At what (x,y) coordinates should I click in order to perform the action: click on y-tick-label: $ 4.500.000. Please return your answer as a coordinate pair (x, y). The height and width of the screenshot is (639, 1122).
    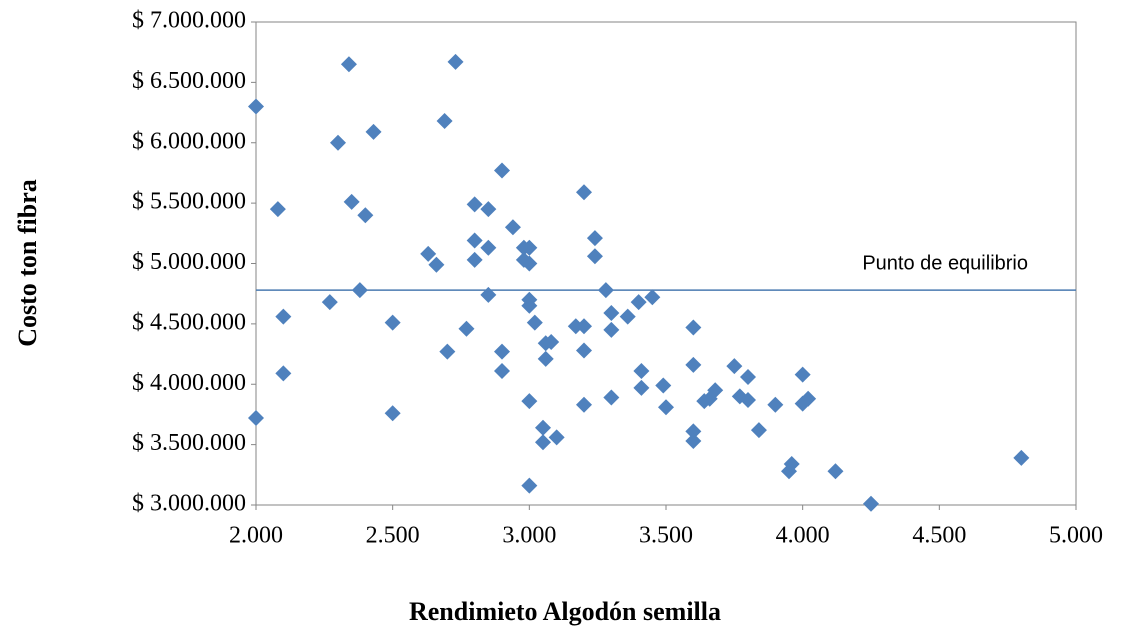
    Looking at the image, I should click on (189, 322).